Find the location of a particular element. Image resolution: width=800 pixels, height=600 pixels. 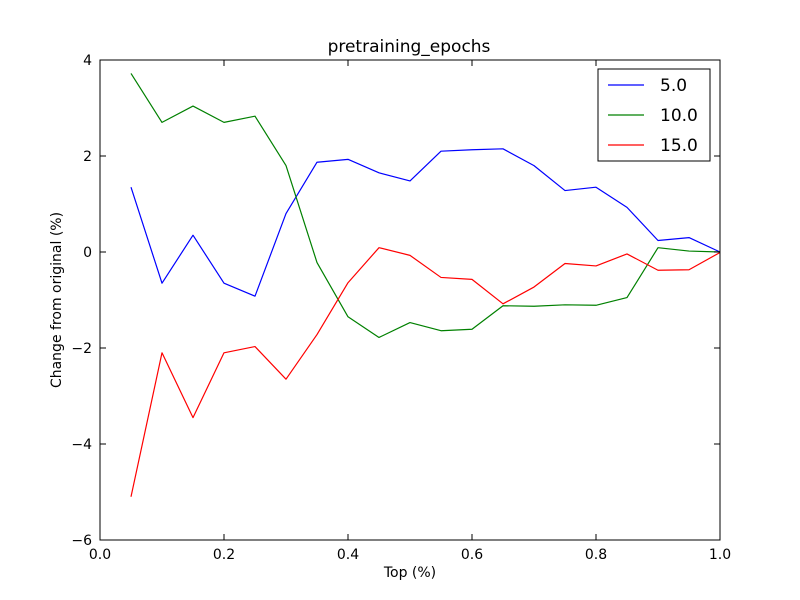

legend: 5.0 10.0 15.0 is located at coordinates (654, 115).